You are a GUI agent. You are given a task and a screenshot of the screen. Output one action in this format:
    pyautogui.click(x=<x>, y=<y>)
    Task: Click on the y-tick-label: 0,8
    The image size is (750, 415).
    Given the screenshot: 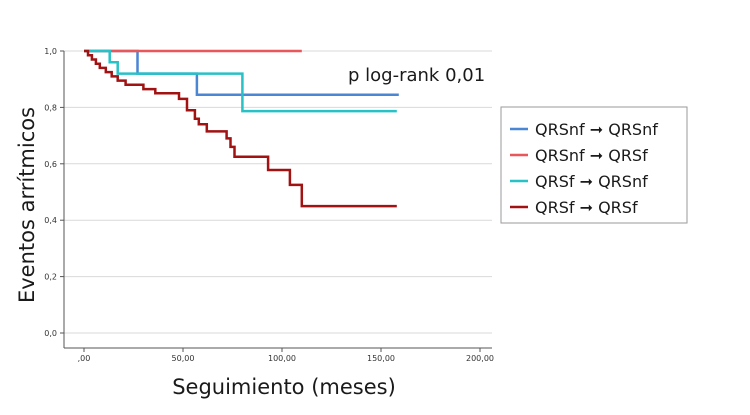 What is the action you would take?
    pyautogui.click(x=50, y=107)
    